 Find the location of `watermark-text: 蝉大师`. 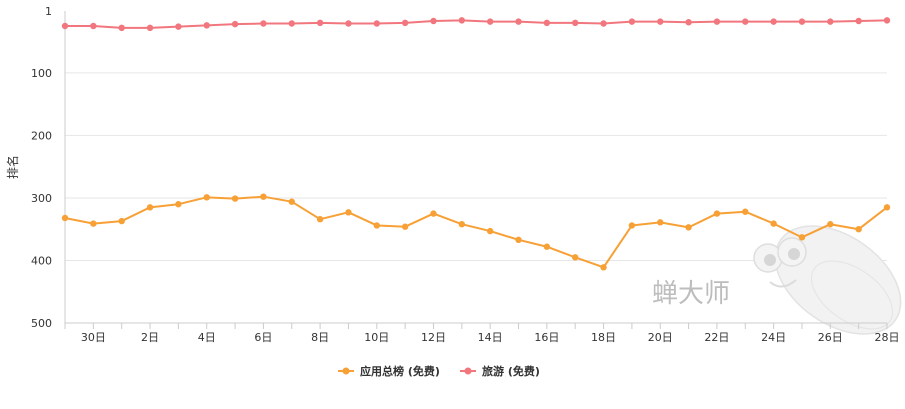

watermark-text: 蝉大师 is located at coordinates (691, 294).